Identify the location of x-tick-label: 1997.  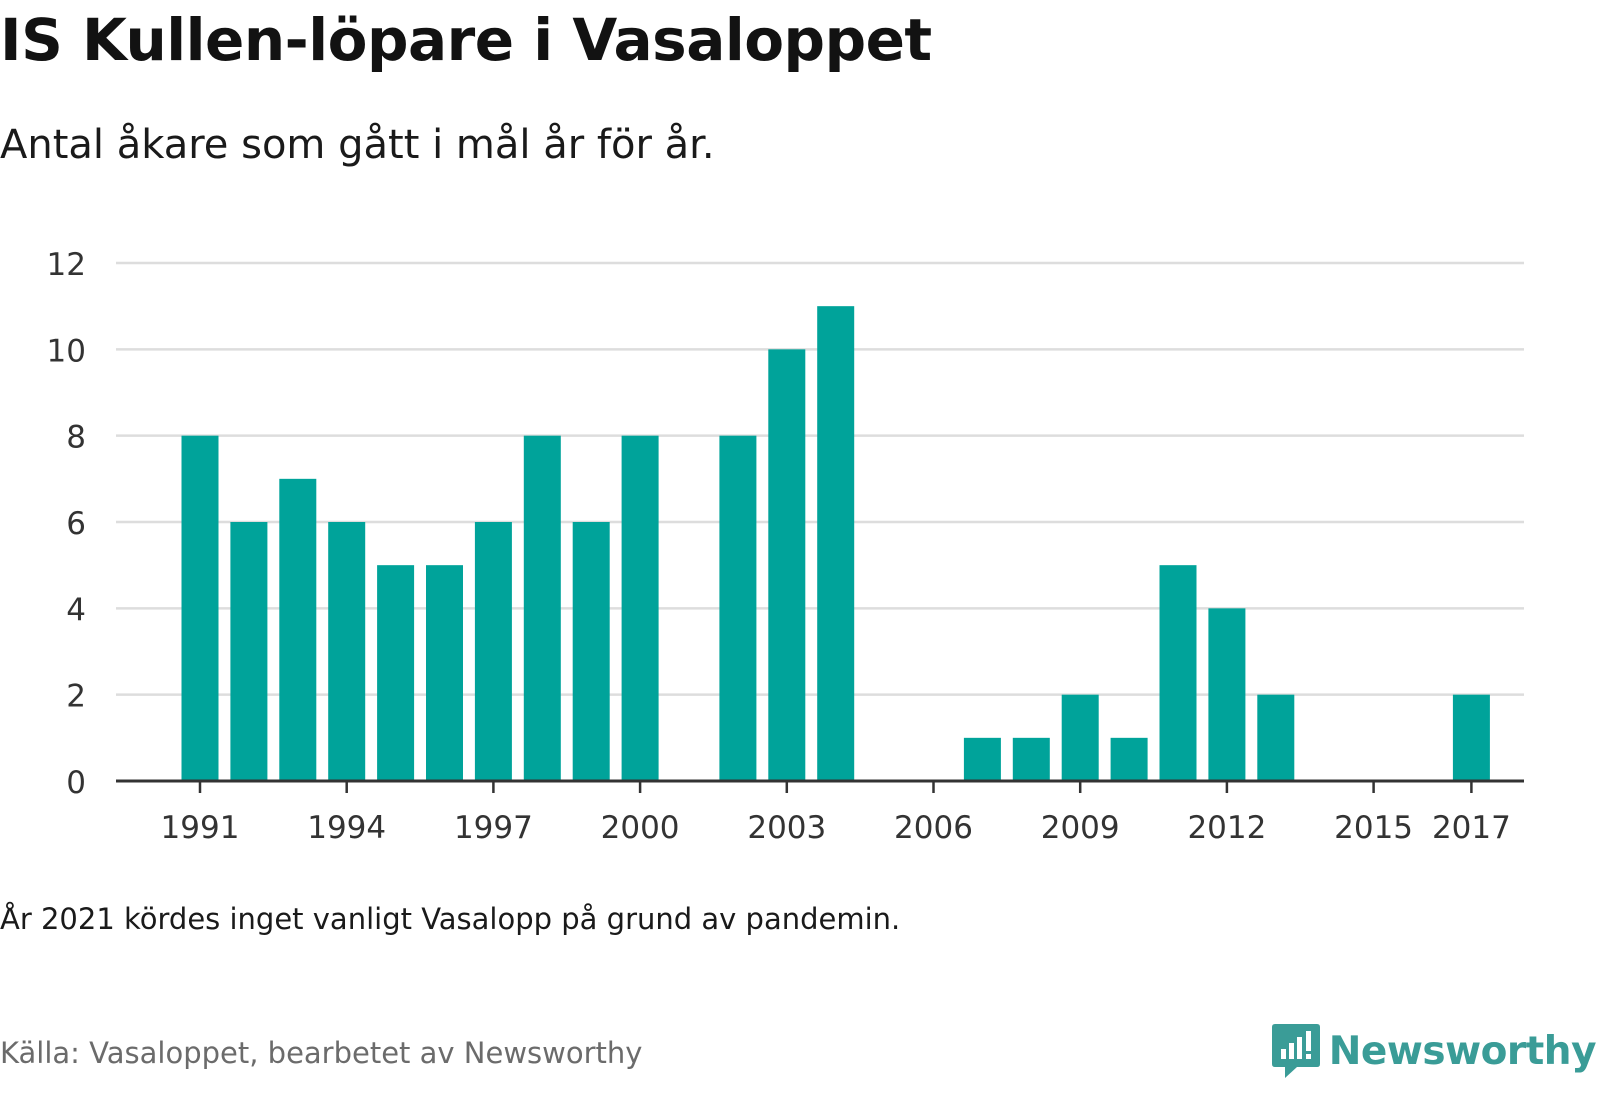
(493, 828).